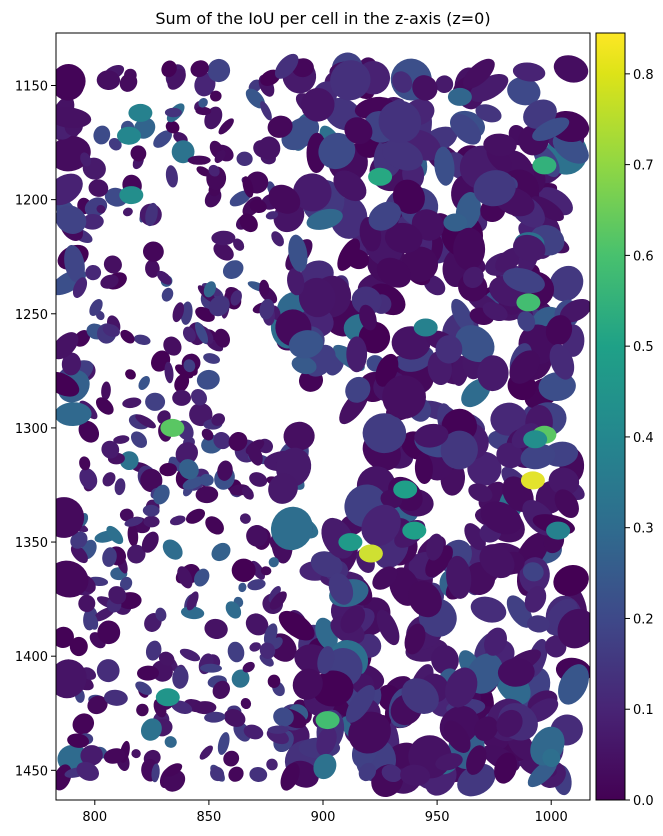 The image size is (663, 836). I want to click on x-tick-label: 950, so click(437, 817).